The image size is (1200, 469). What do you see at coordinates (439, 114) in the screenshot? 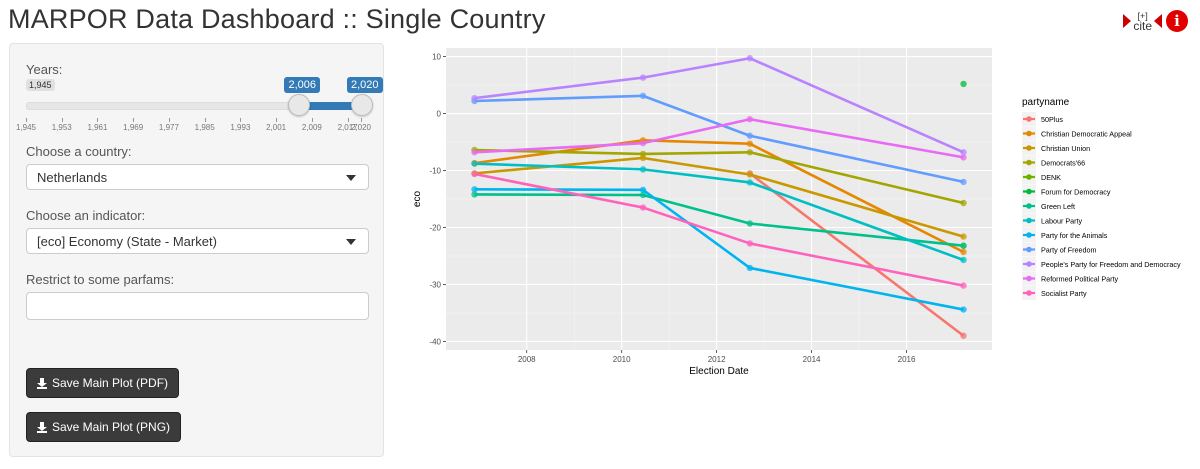
I see `y-tick-label: 0` at bounding box center [439, 114].